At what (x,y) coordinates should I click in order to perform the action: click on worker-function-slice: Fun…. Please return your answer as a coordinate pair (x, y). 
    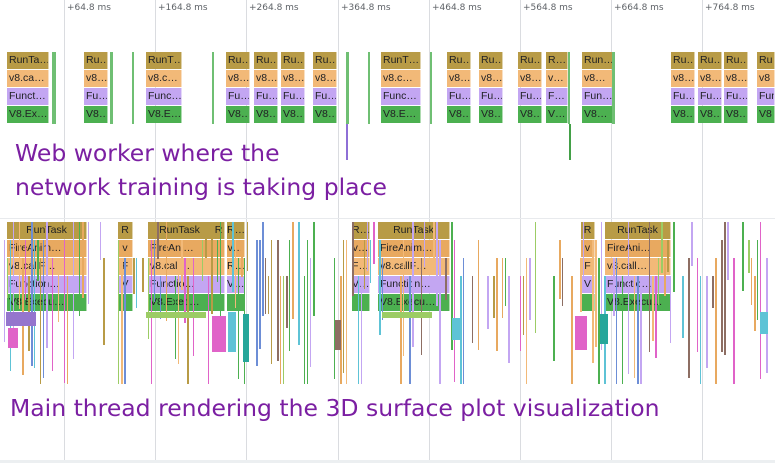
    Looking at the image, I should click on (598, 96).